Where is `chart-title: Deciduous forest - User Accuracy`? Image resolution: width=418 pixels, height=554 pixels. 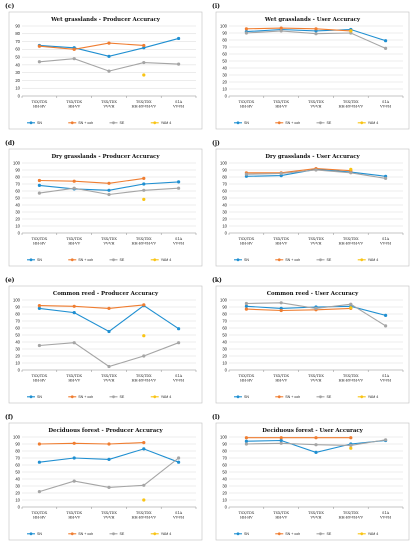 chart-title: Deciduous forest - User Accuracy is located at coordinates (312, 431).